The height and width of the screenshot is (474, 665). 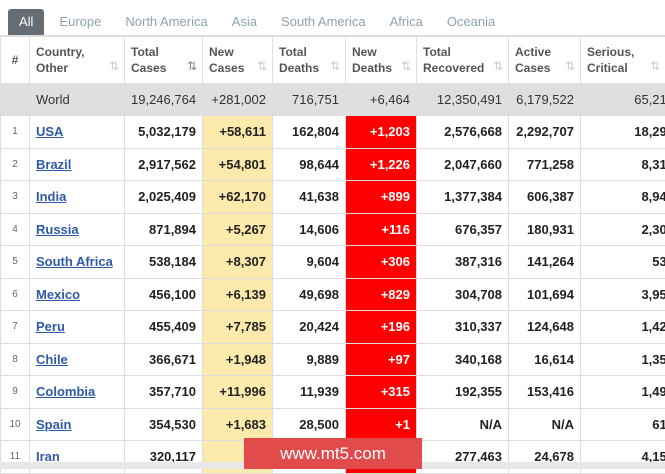 What do you see at coordinates (623, 60) in the screenshot?
I see `column-header-serious-critical: Serious,Critical⇅` at bounding box center [623, 60].